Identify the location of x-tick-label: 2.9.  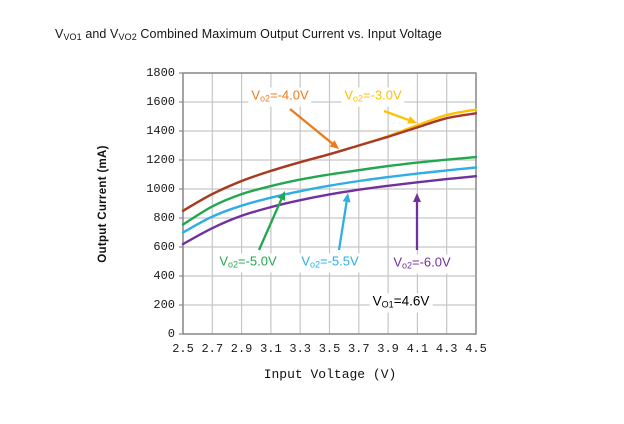
(241, 349).